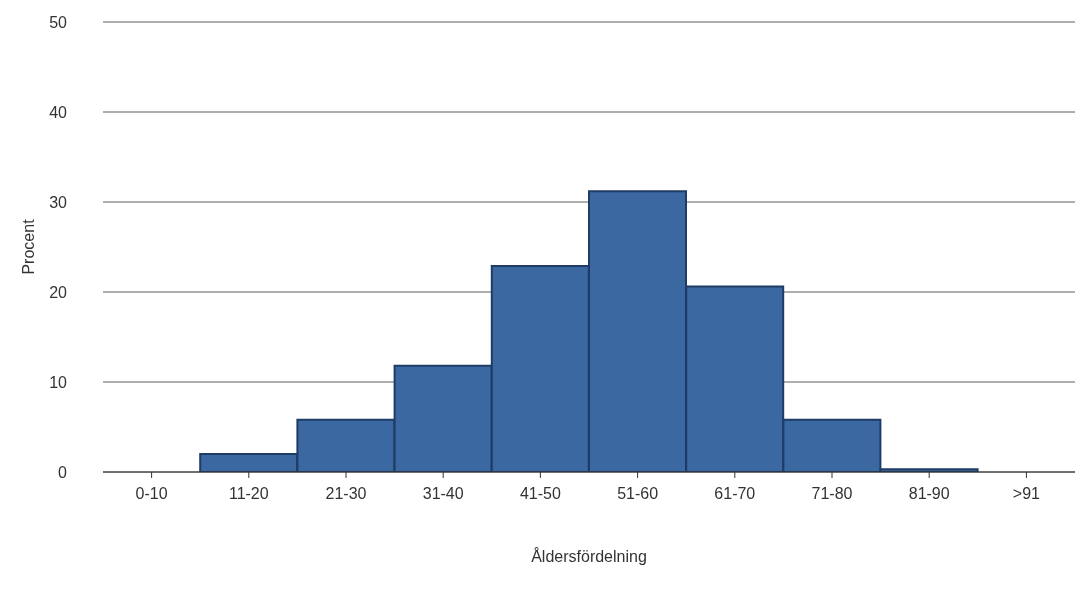 The height and width of the screenshot is (590, 1087). I want to click on y-tick-label: 0, so click(63, 472).